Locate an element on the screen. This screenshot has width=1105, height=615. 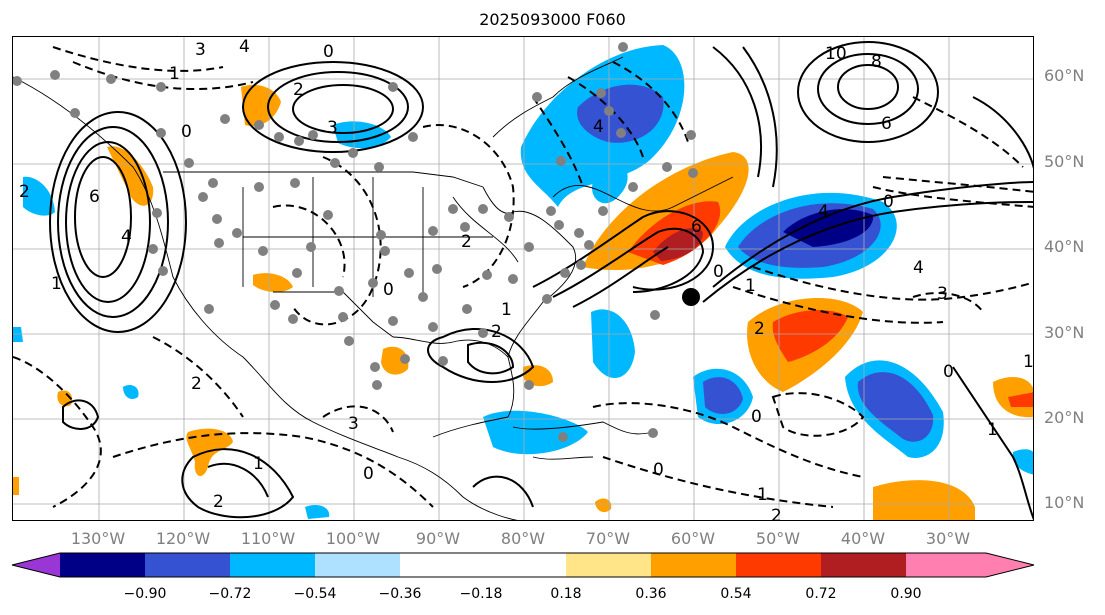
colorbar is located at coordinates (523, 565).